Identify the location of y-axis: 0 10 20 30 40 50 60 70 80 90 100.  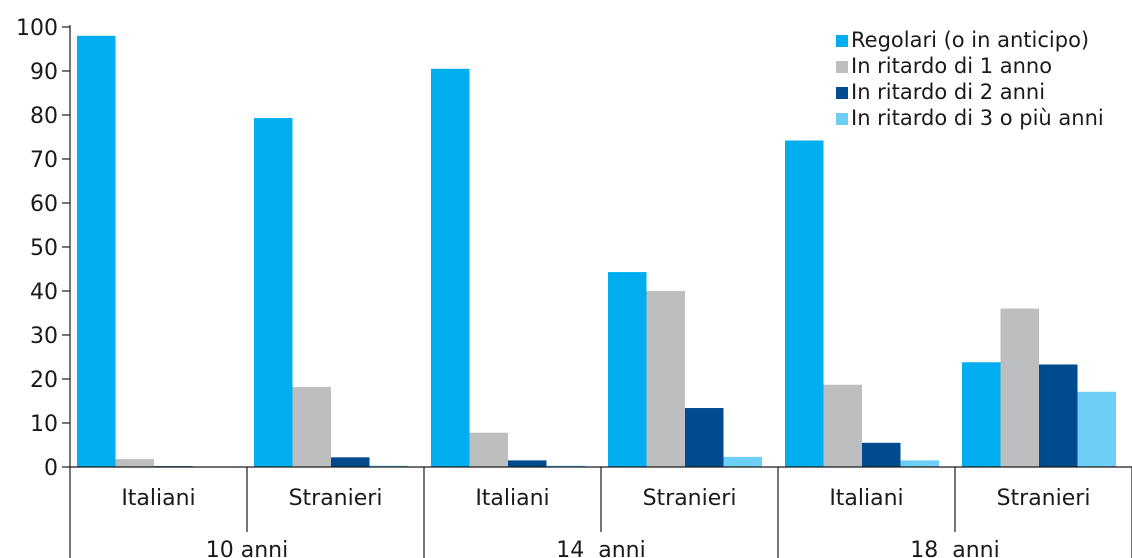
(43, 248).